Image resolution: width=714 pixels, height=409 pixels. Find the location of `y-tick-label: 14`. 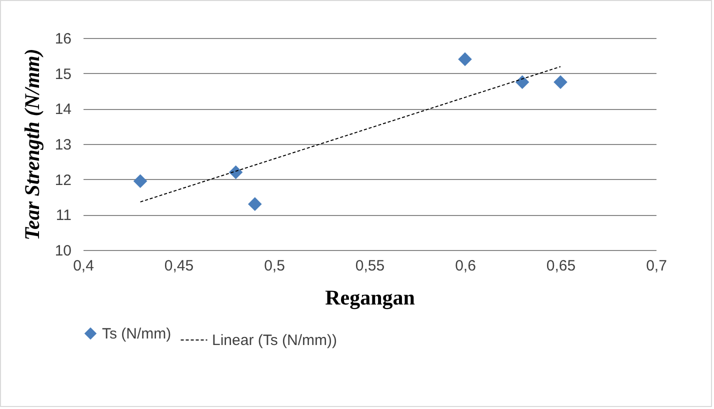

y-tick-label: 14 is located at coordinates (63, 109).